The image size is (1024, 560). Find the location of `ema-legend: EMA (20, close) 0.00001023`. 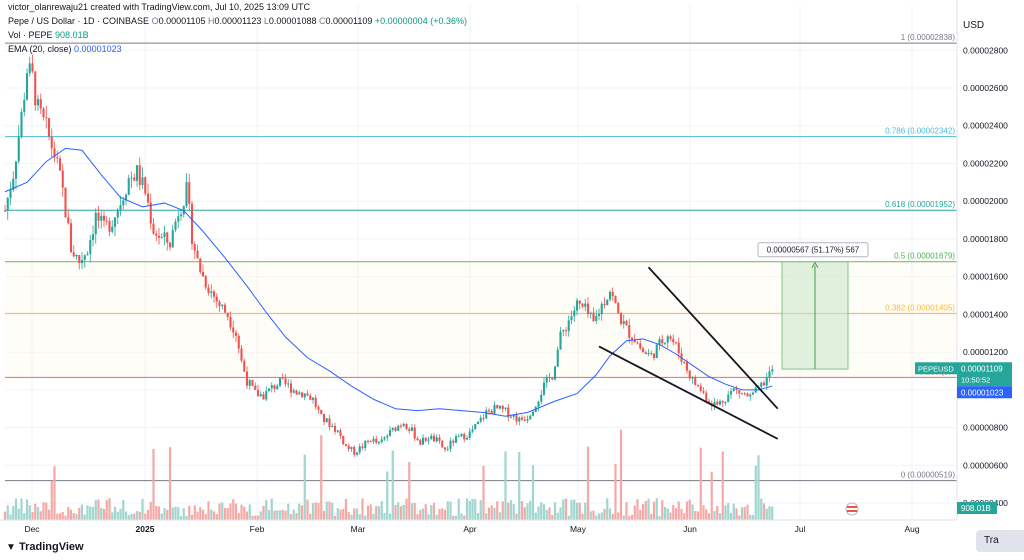

ema-legend: EMA (20, close) 0.00001023 is located at coordinates (65, 49).